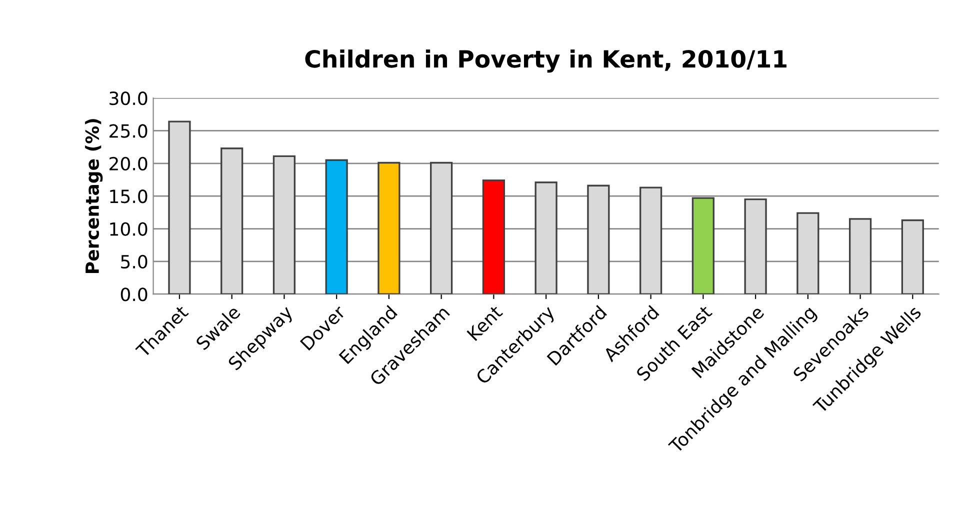 This screenshot has width=958, height=516. Describe the element at coordinates (129, 197) in the screenshot. I see `y-tick-label: 15.0` at that location.